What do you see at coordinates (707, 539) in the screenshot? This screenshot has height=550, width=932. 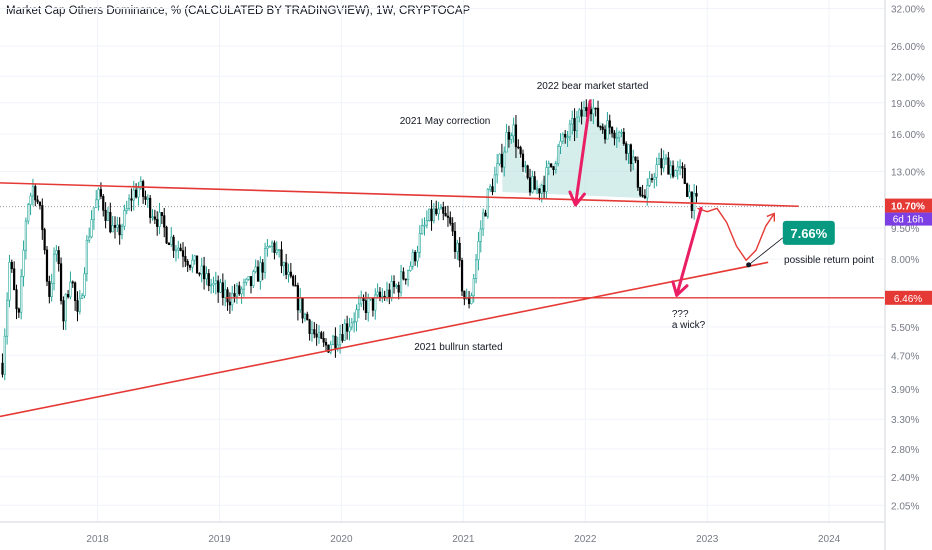 I see `time-tick-label: 2023` at bounding box center [707, 539].